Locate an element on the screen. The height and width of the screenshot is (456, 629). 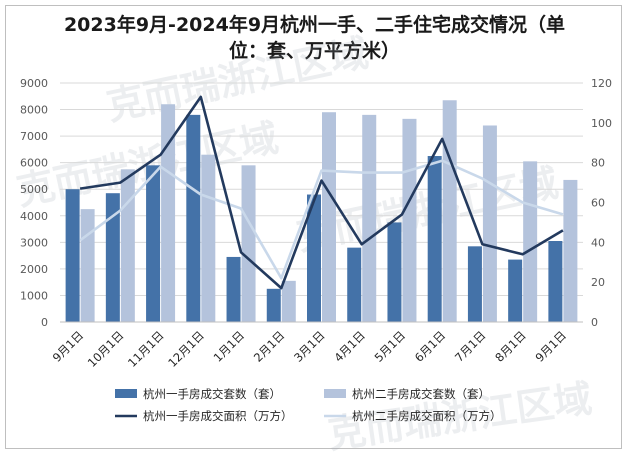
y-left-tick-label: 0 is located at coordinates (44, 322).